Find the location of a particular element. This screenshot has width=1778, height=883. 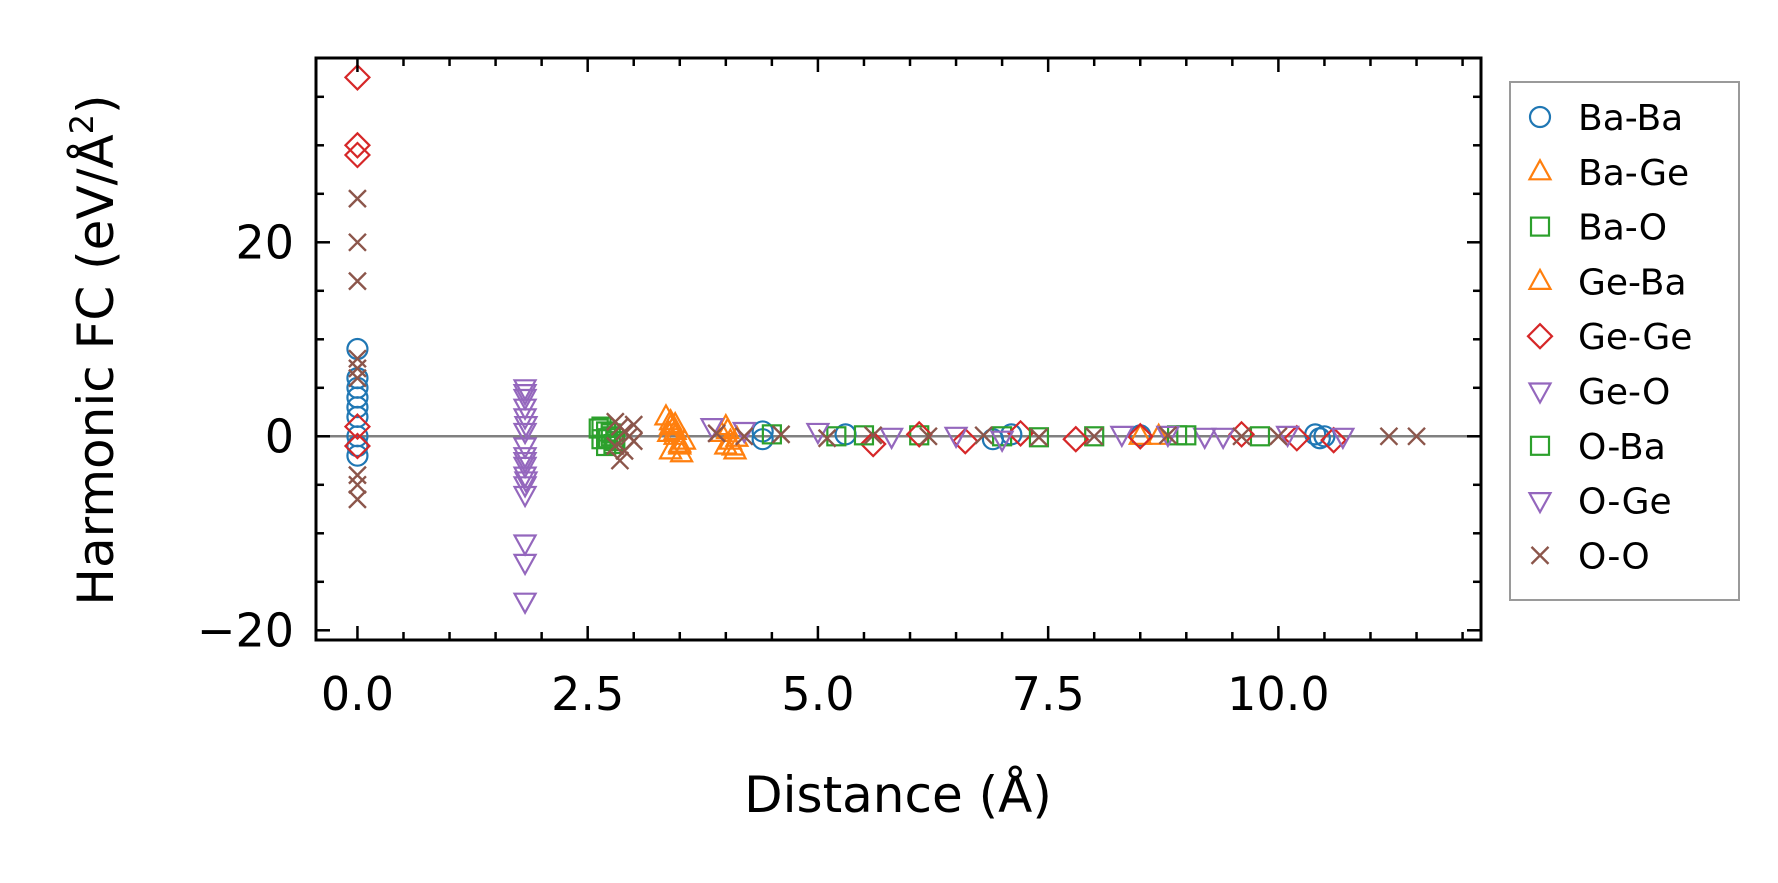

series-ge-ba is located at coordinates (703, 436).